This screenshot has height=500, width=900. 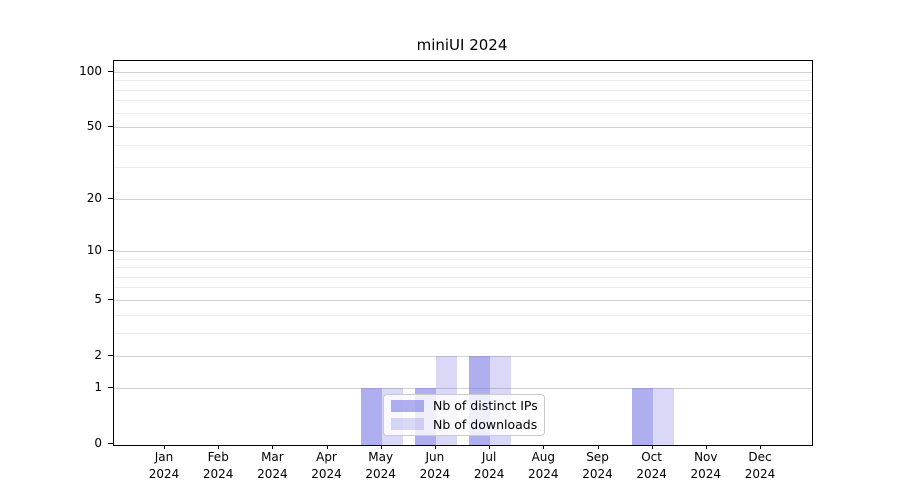 I want to click on x-tick-apr, so click(x=327, y=447).